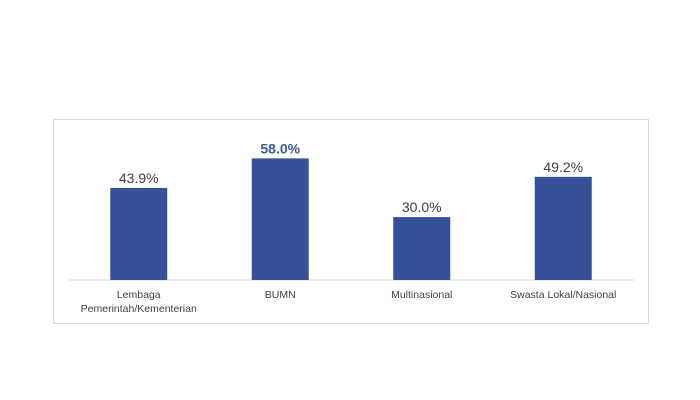 The width and height of the screenshot is (700, 400). Describe the element at coordinates (422, 207) in the screenshot. I see `value-label-2: 30.0%` at that location.